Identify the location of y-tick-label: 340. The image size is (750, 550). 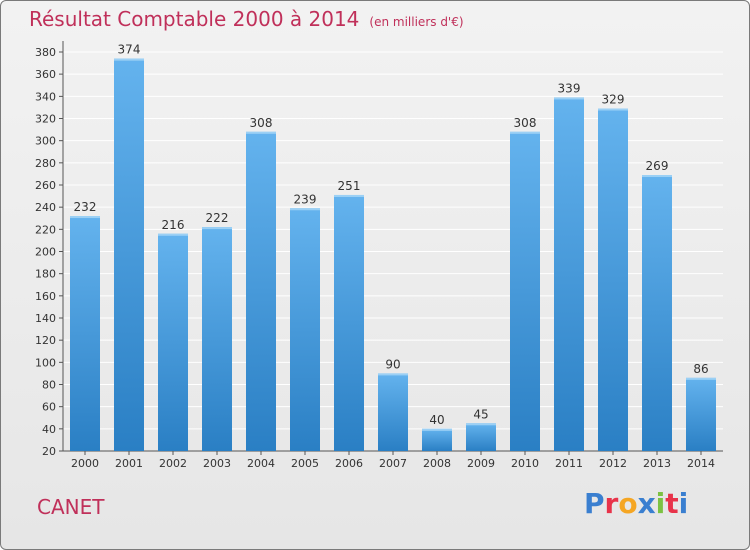
(45, 96).